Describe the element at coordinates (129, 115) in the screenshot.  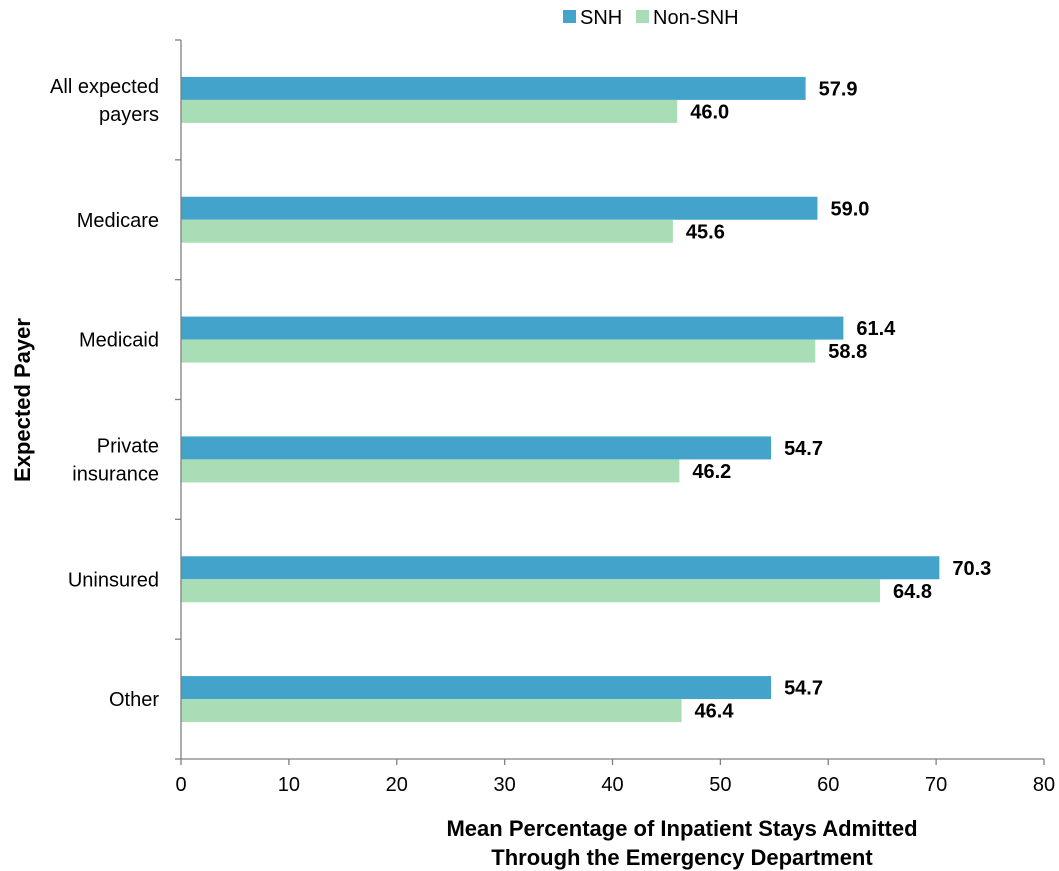
I see `category-label-line: payers` at that location.